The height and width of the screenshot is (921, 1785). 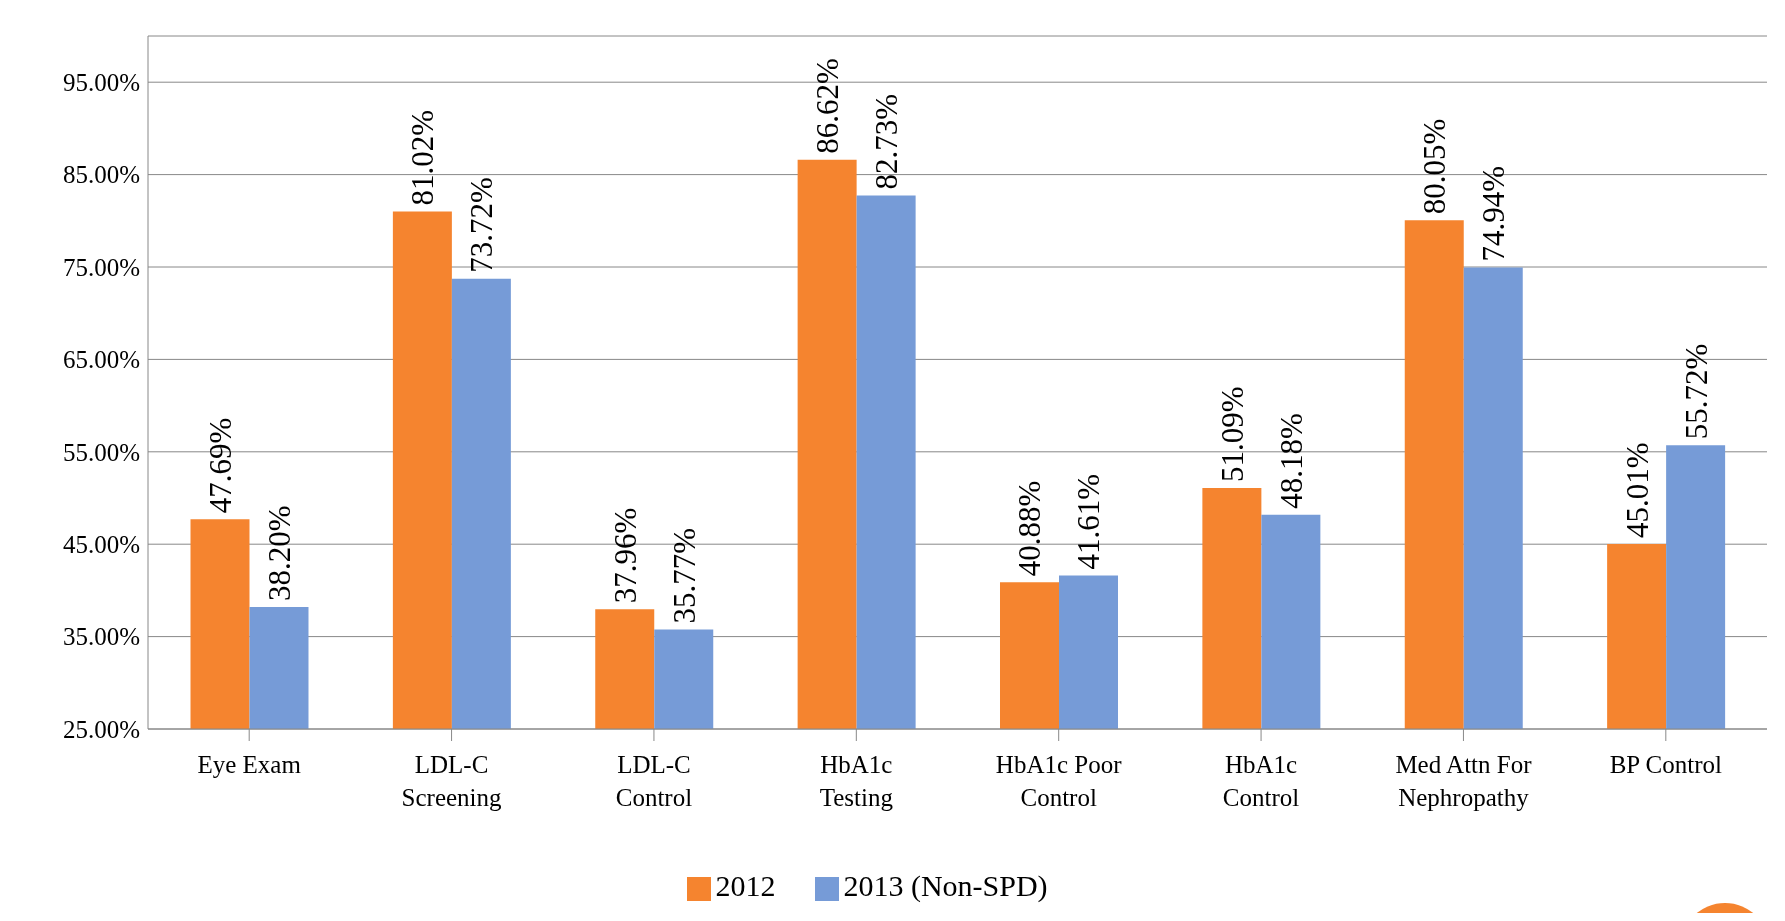 What do you see at coordinates (654, 781) in the screenshot?
I see `x-tick-label: LDL-C Control` at bounding box center [654, 781].